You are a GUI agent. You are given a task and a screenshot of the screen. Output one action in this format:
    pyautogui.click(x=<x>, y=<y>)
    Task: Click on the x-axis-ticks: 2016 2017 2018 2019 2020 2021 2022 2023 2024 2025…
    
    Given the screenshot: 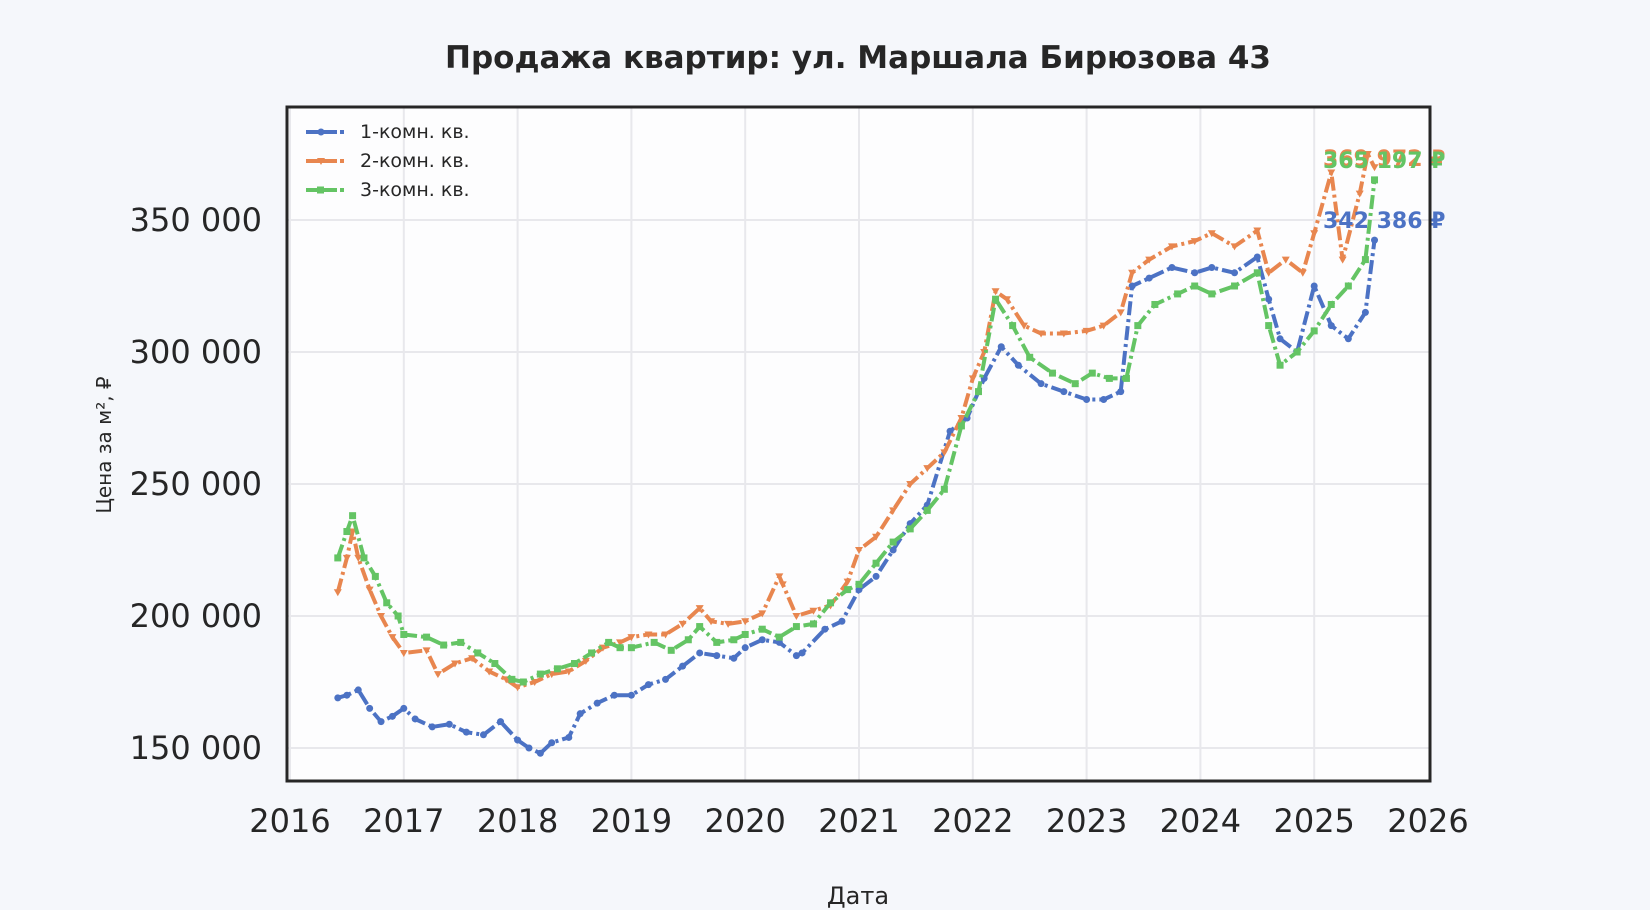 What is the action you would take?
    pyautogui.click(x=858, y=821)
    